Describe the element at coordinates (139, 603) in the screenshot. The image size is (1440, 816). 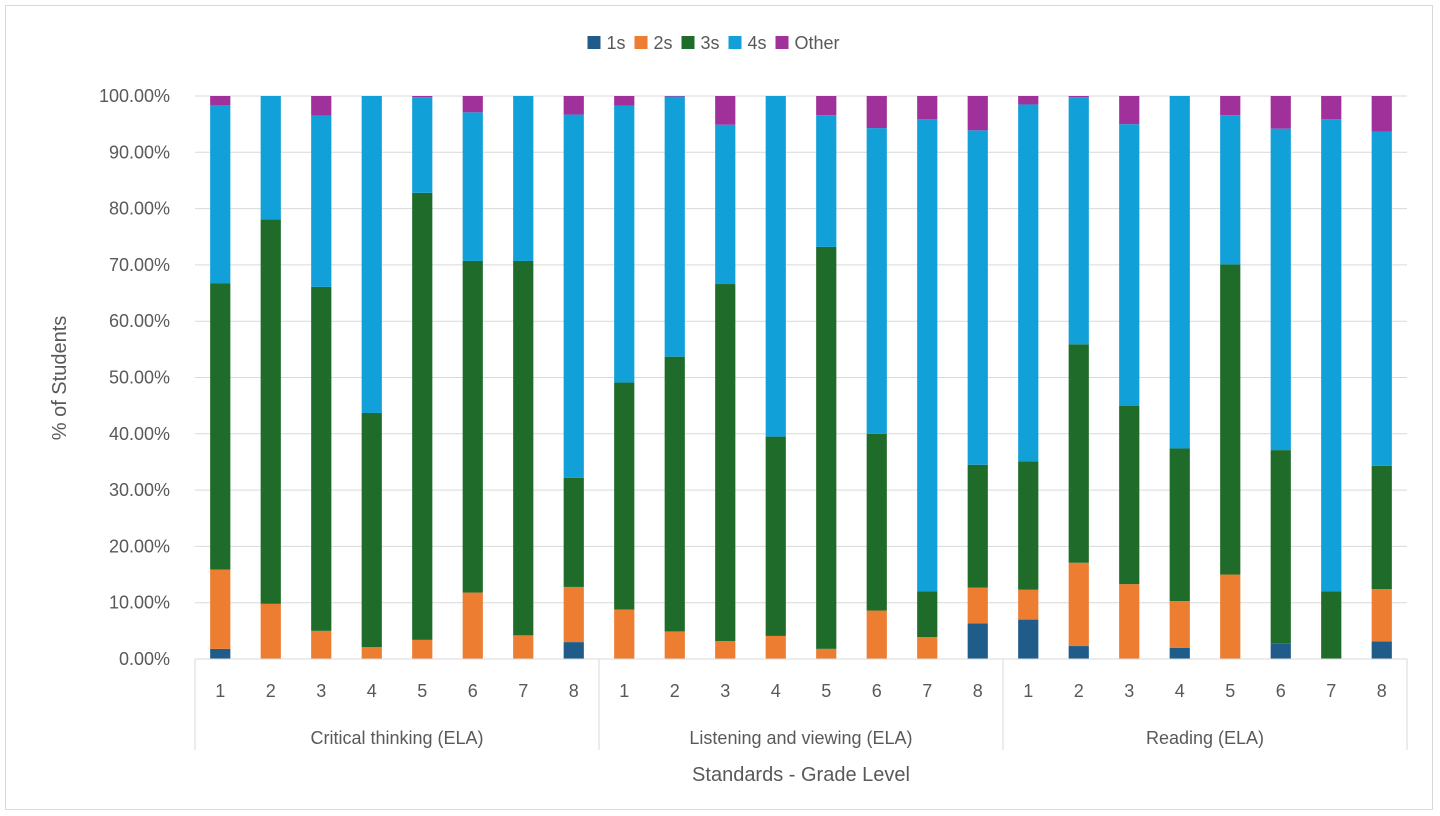
I see `y-tick-label: 10.00%` at that location.